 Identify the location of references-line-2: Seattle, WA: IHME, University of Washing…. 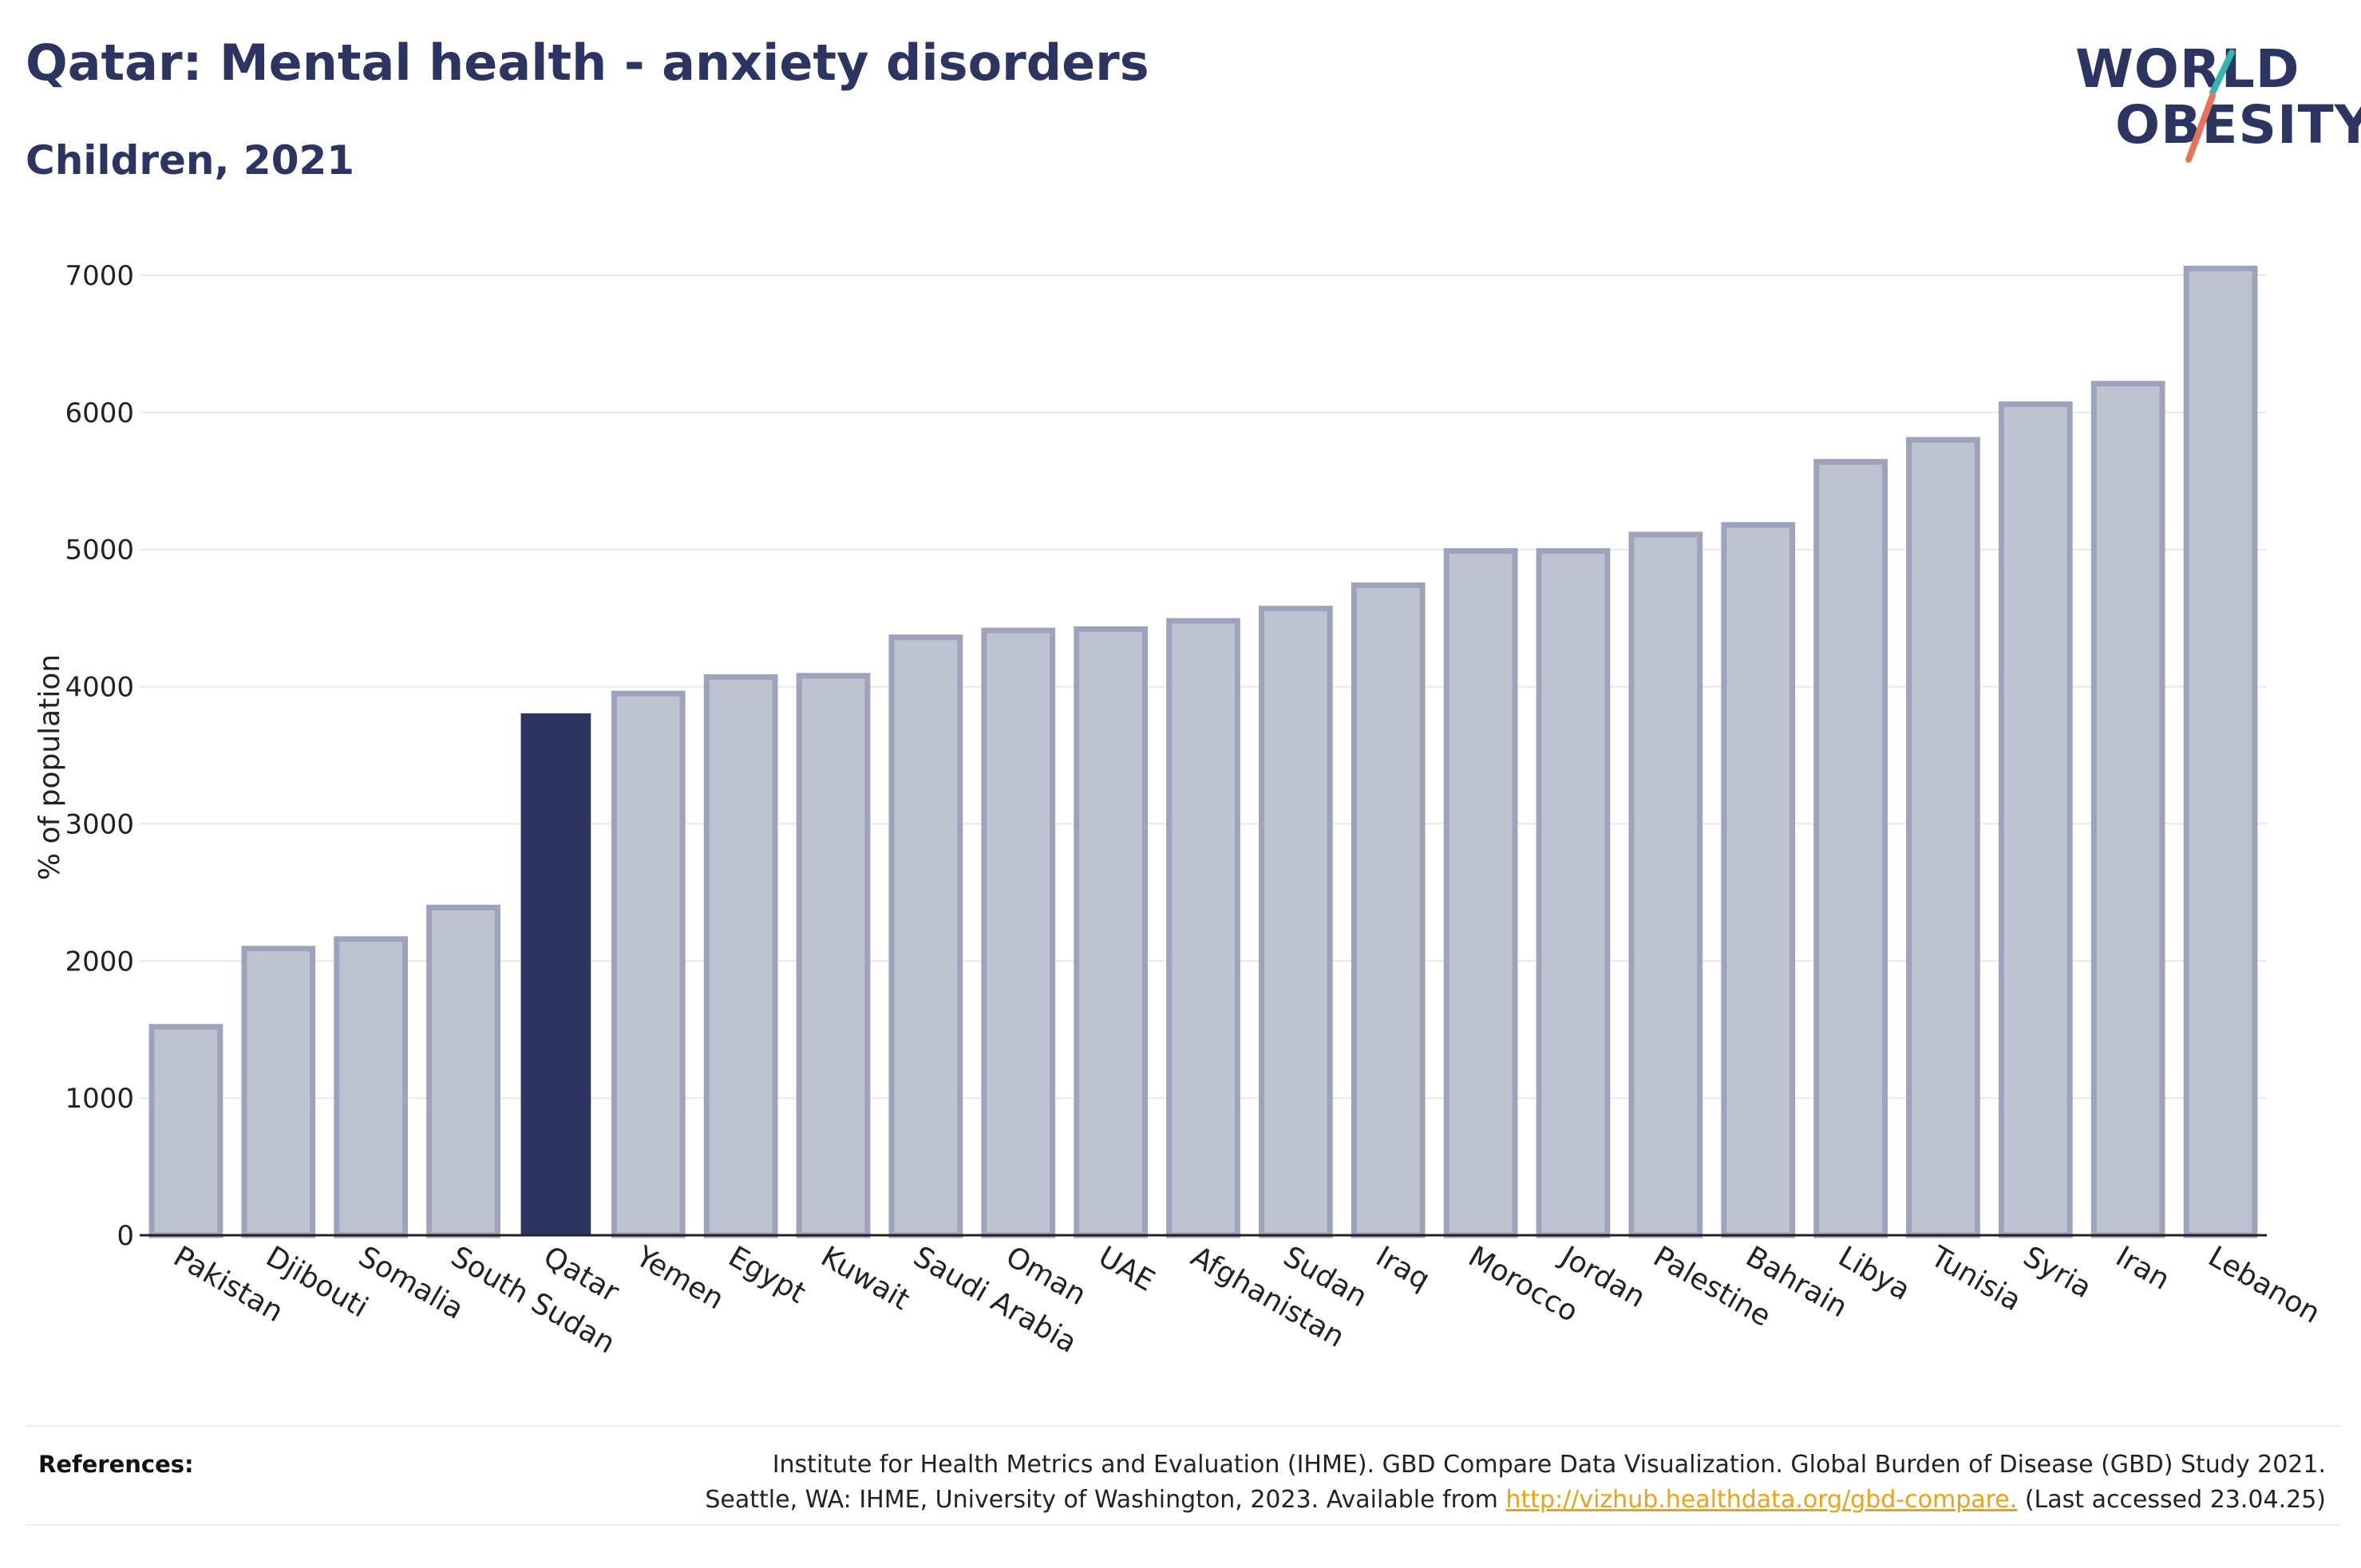
(1448, 1500).